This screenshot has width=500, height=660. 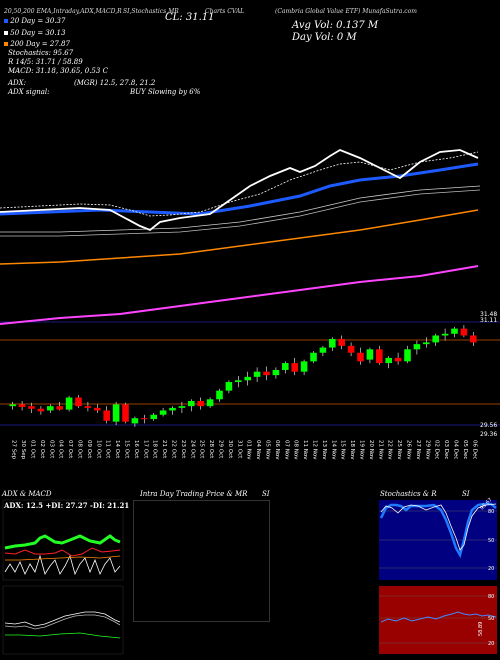 What do you see at coordinates (268, 450) in the screenshot?
I see `x-tick-label: 05 Nov` at bounding box center [268, 450].